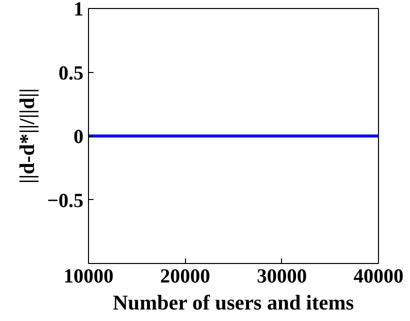 The height and width of the screenshot is (321, 410). Describe the element at coordinates (71, 73) in the screenshot. I see `y-tick-label: 0.5` at that location.